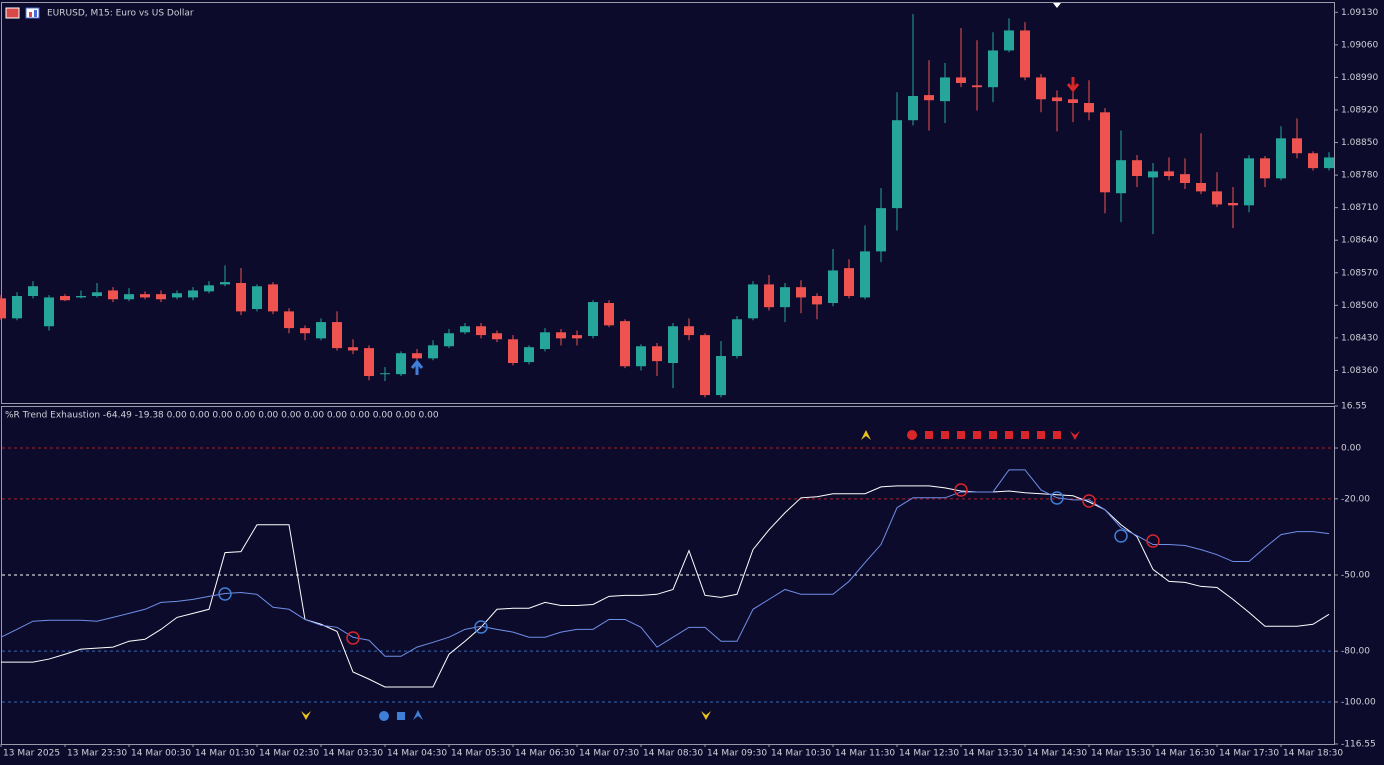 The height and width of the screenshot is (765, 1384). Describe the element at coordinates (993, 754) in the screenshot. I see `x-tick-label: 14 Mar 13:30` at that location.